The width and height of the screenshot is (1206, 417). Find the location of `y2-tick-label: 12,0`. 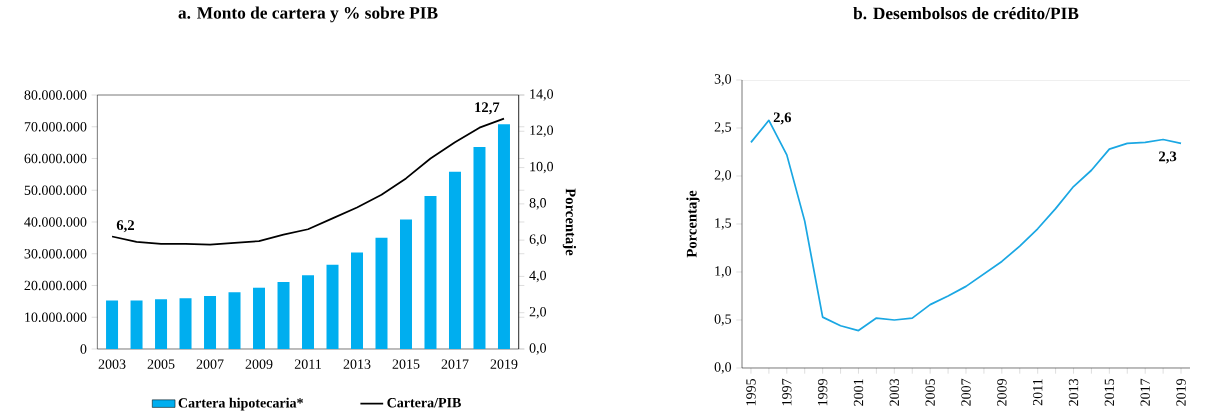

y2-tick-label: 12,0 is located at coordinates (542, 131).